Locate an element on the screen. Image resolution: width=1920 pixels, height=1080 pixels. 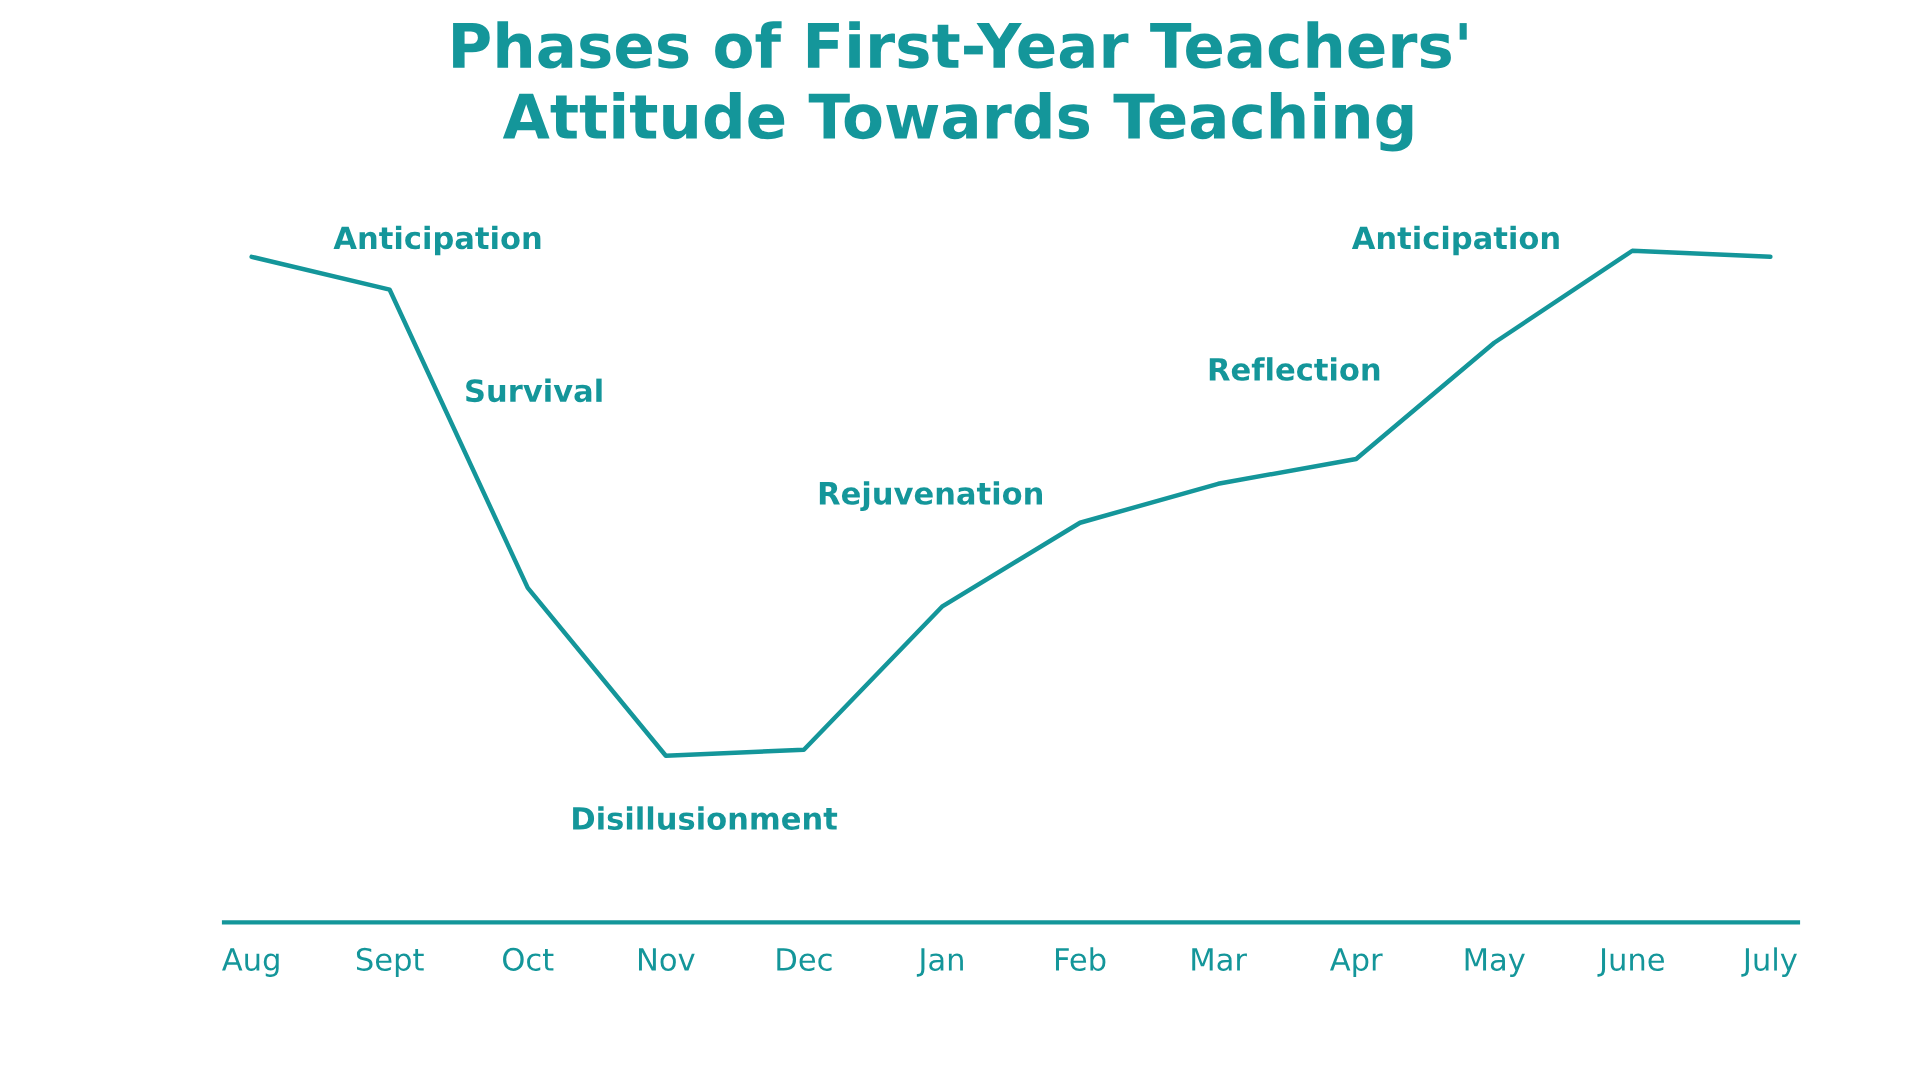
x-tick-label: July is located at coordinates (1769, 962).